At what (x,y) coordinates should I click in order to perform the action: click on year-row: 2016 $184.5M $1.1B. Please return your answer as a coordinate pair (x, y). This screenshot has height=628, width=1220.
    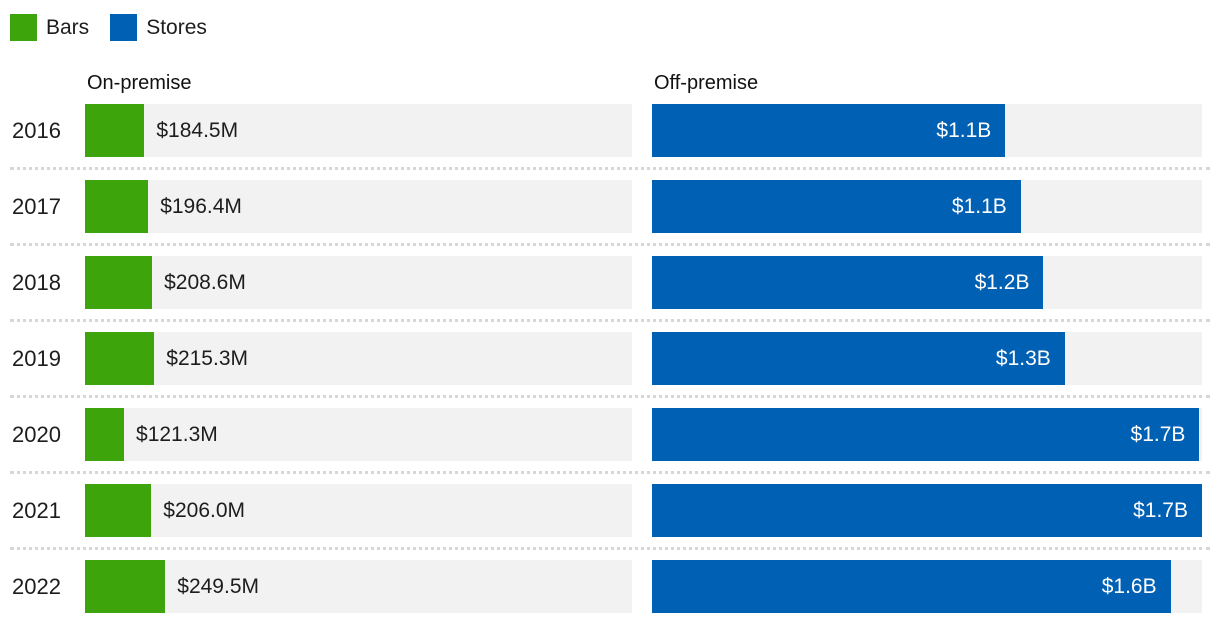
    Looking at the image, I should click on (607, 130).